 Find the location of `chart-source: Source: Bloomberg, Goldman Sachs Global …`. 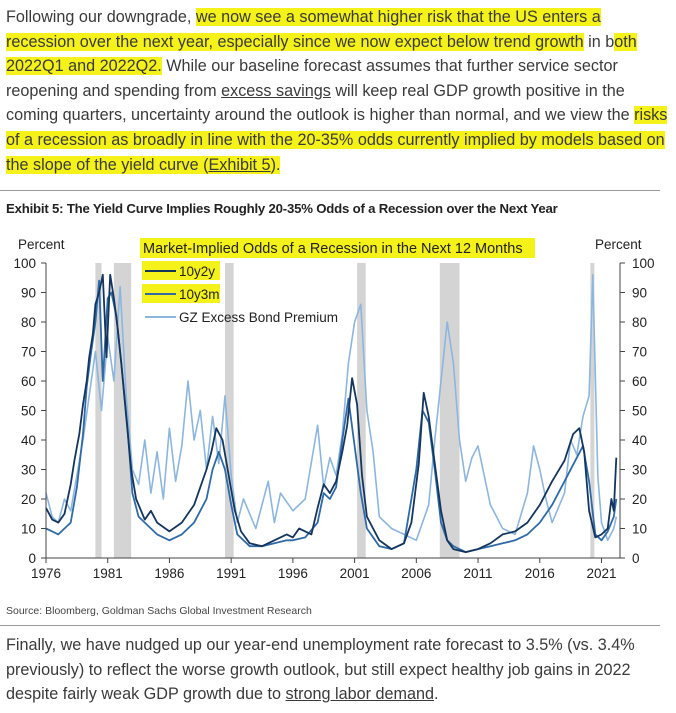

chart-source: Source: Bloomberg, Goldman Sachs Global … is located at coordinates (159, 611).